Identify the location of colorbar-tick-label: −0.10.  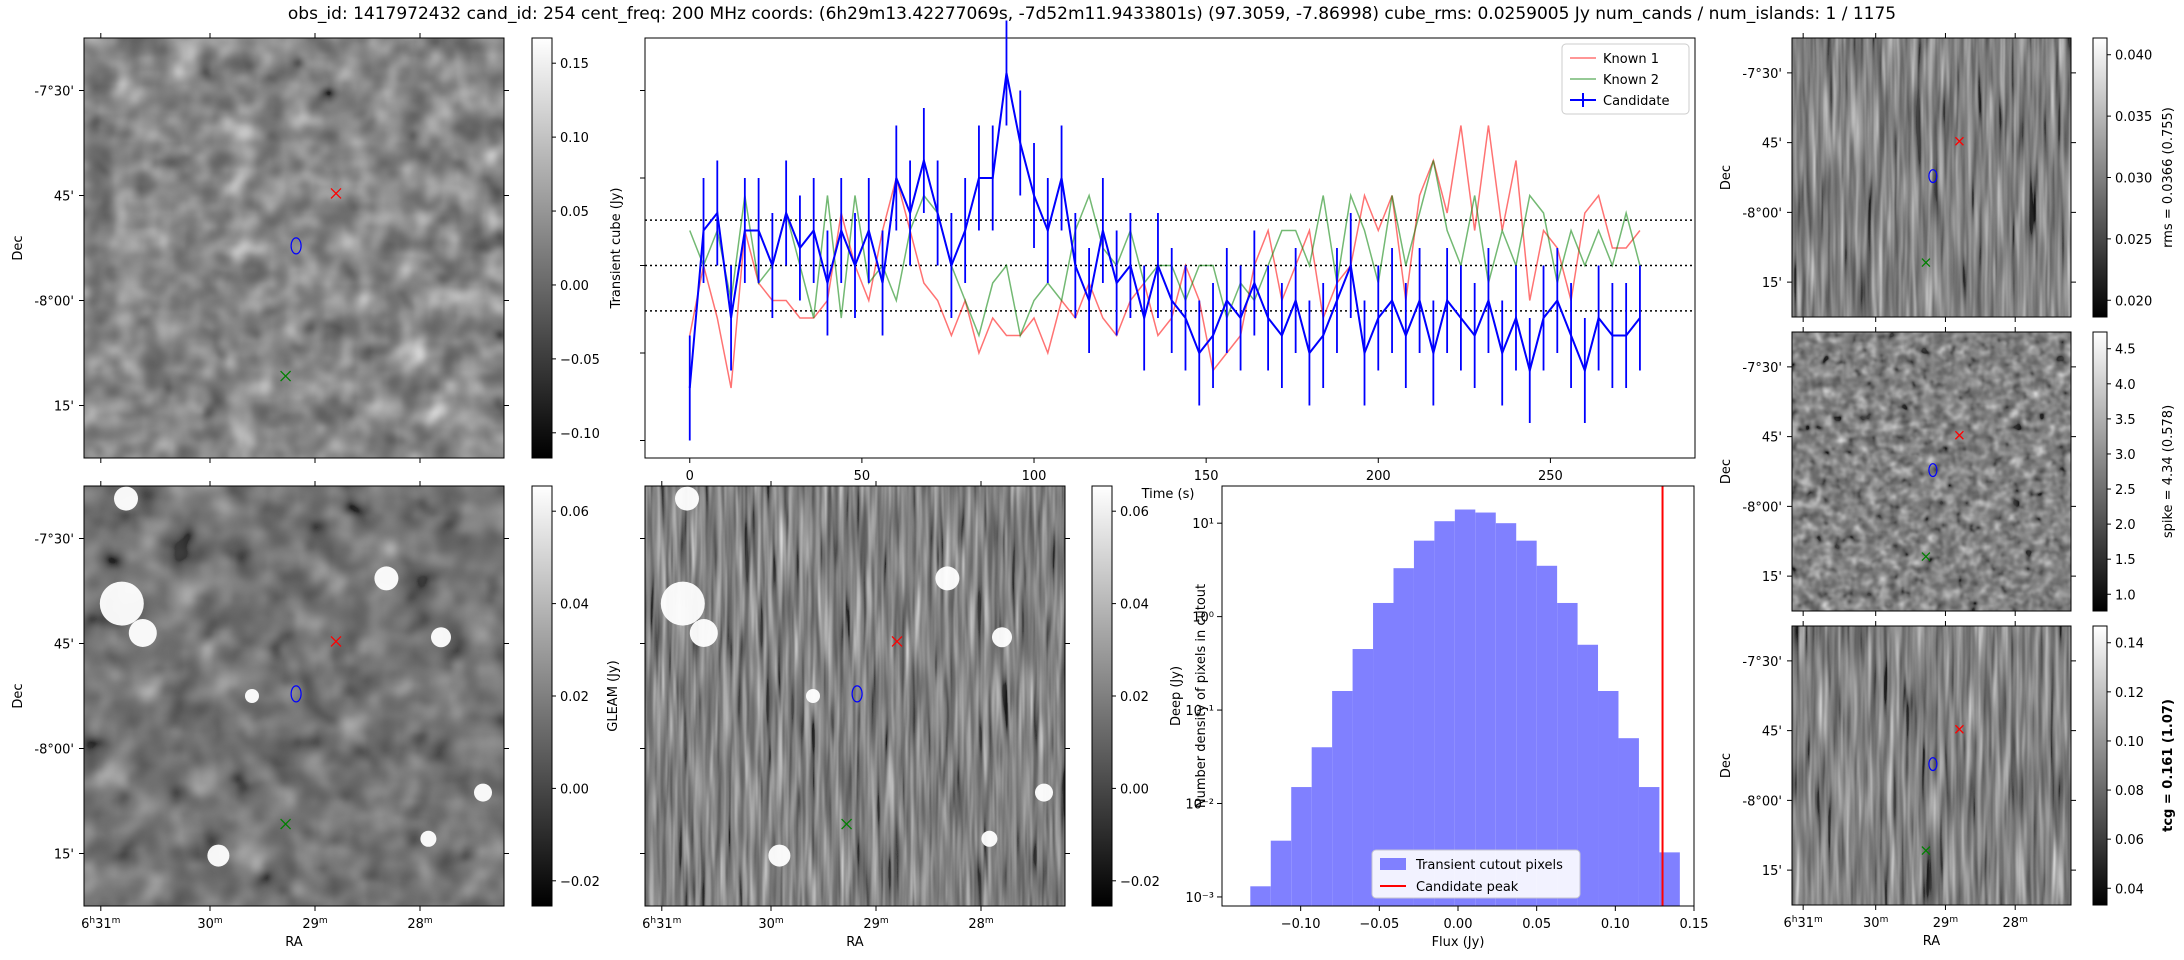
(580, 434).